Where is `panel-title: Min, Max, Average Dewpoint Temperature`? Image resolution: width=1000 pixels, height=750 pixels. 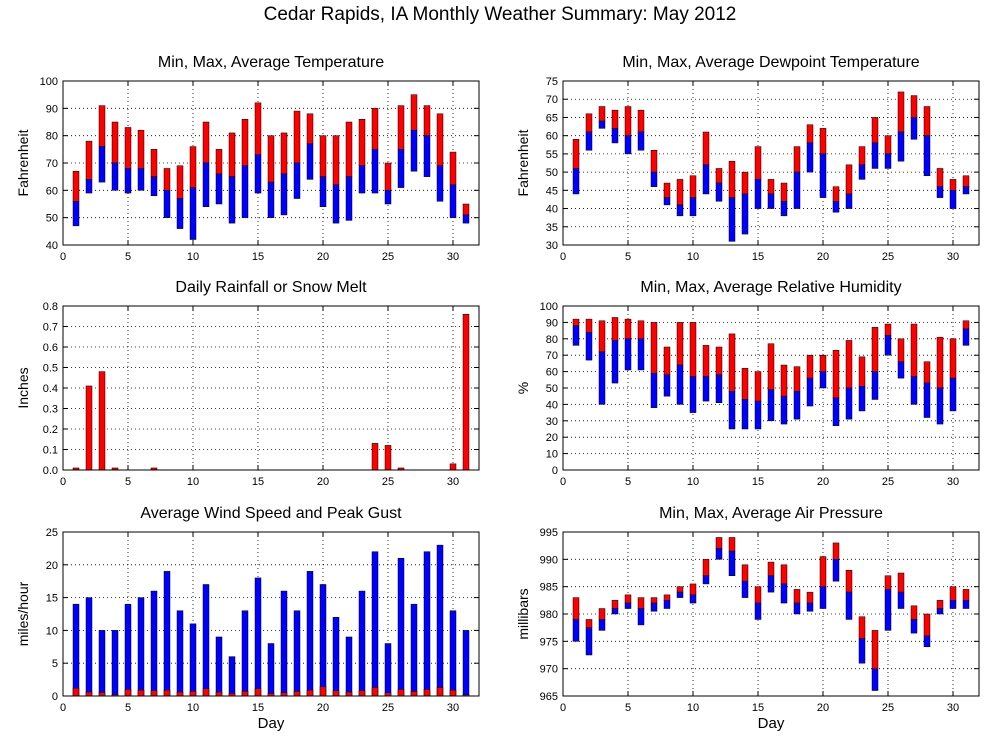 panel-title: Min, Max, Average Dewpoint Temperature is located at coordinates (770, 62).